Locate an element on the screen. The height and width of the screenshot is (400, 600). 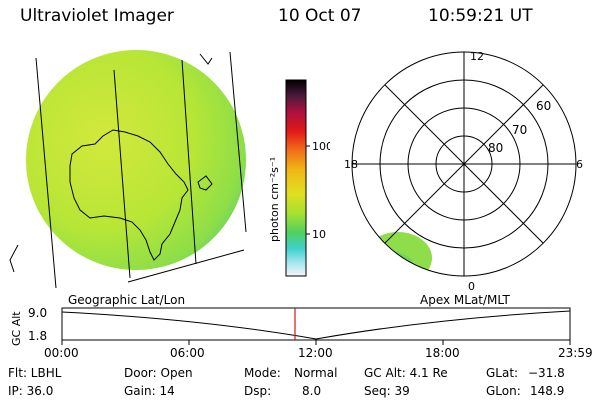
altitude-curve is located at coordinates (316, 325).